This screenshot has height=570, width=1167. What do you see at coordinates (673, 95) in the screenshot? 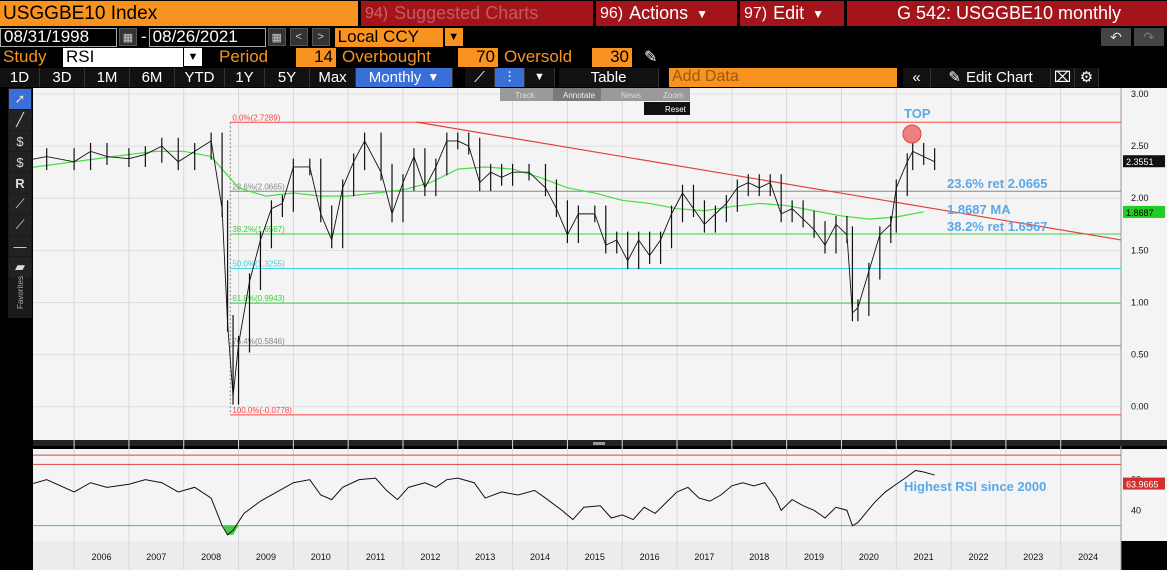
I see `zoom-button: Zoom` at bounding box center [673, 95].